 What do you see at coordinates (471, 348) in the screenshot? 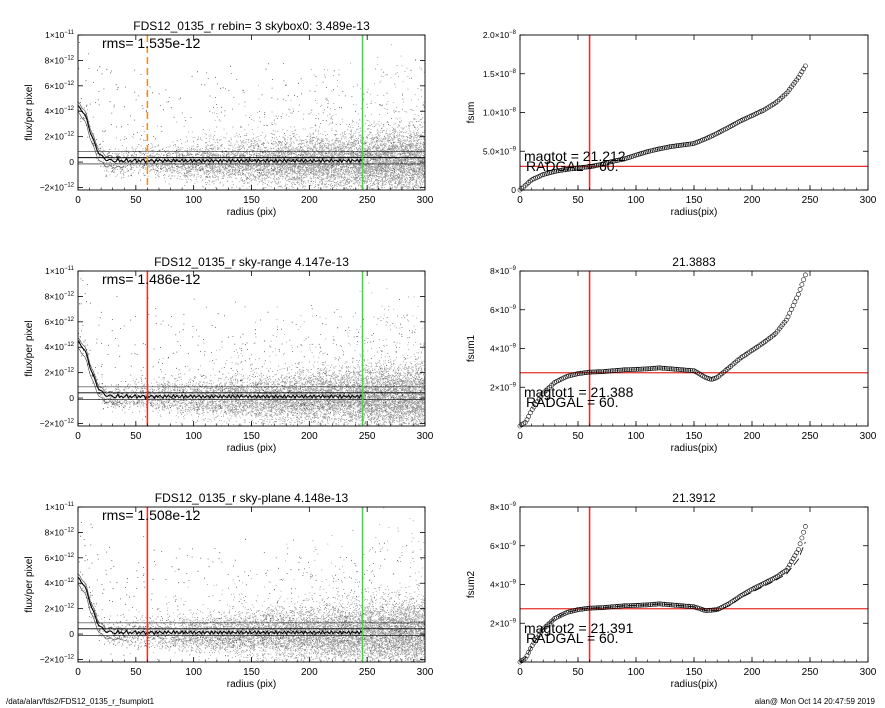
I see `y-axis-label: fsum1` at bounding box center [471, 348].